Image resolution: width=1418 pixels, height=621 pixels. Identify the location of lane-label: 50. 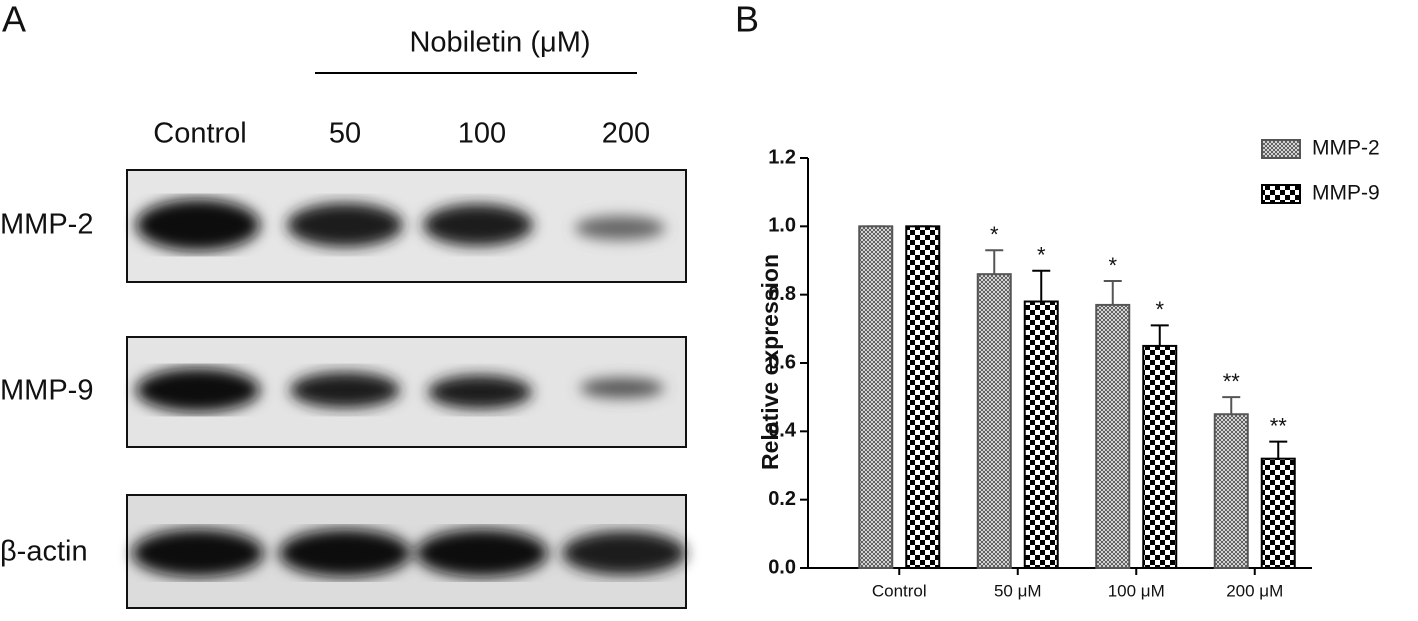
(345, 134).